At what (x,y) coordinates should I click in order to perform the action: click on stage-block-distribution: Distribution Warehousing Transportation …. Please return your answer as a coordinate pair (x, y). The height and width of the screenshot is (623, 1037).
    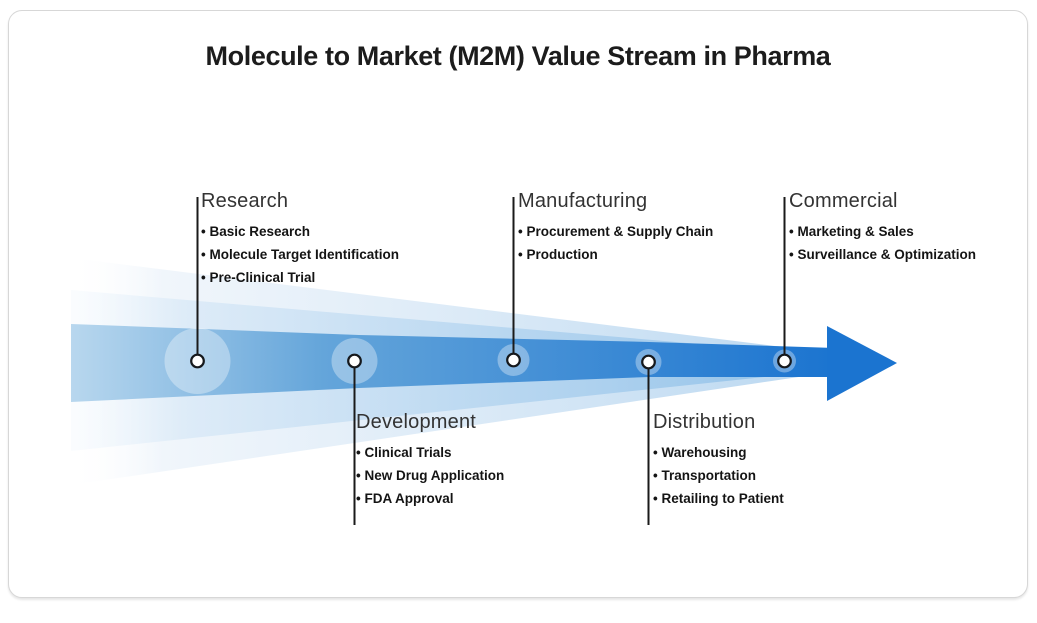
    Looking at the image, I should click on (718, 460).